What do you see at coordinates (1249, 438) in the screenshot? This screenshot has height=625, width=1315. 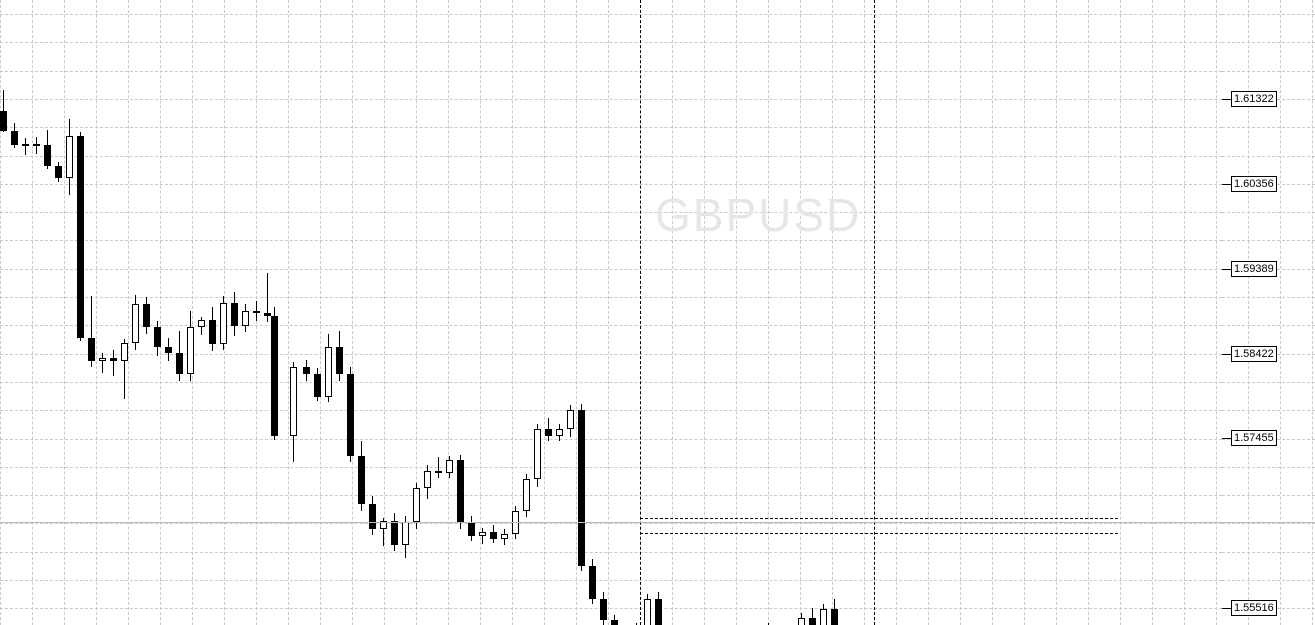 I see `price-axis-label: 1.57455` at bounding box center [1249, 438].